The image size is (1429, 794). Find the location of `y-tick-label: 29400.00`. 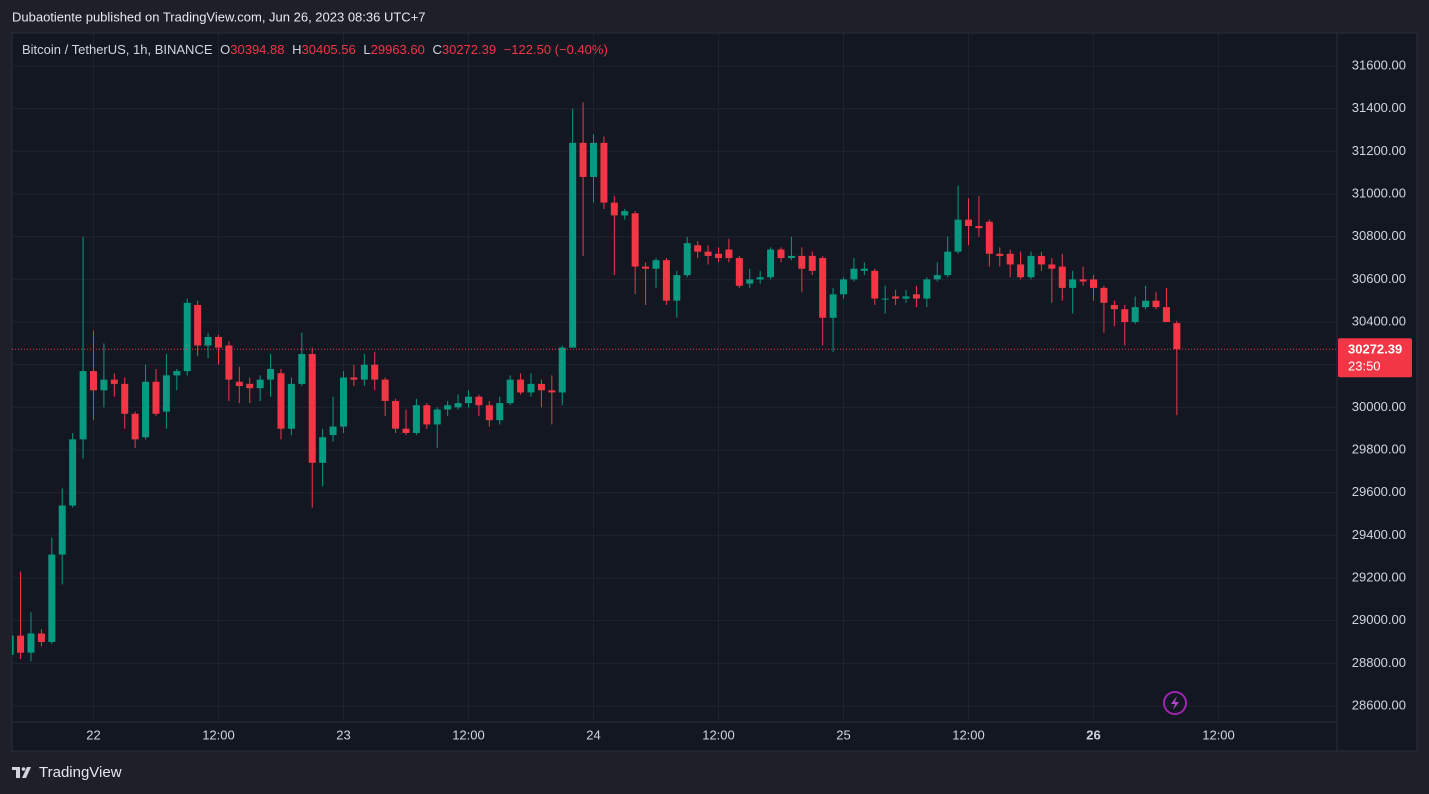

y-tick-label: 29400.00 is located at coordinates (1379, 534).